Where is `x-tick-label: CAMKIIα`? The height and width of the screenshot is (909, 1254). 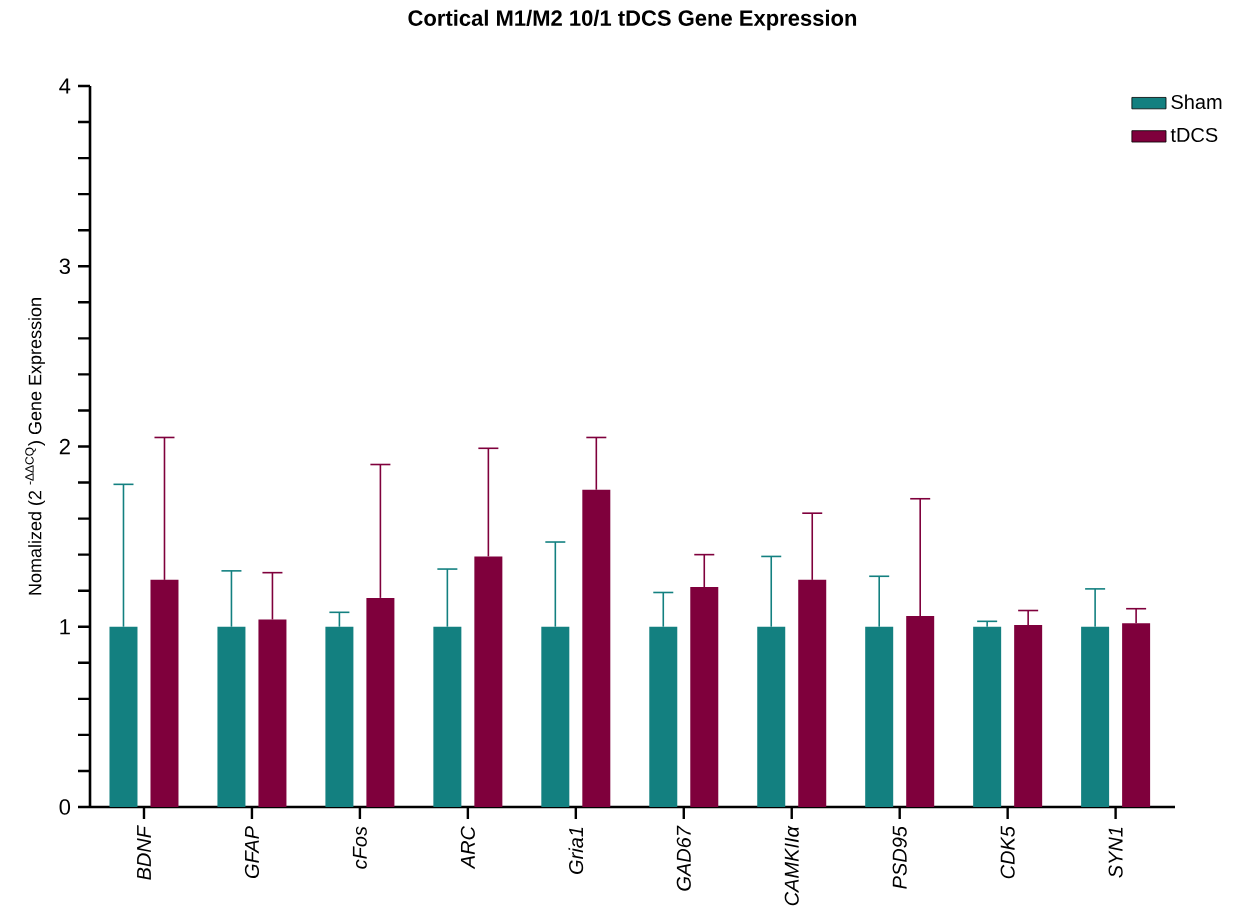
x-tick-label: CAMKIIα is located at coordinates (791, 865).